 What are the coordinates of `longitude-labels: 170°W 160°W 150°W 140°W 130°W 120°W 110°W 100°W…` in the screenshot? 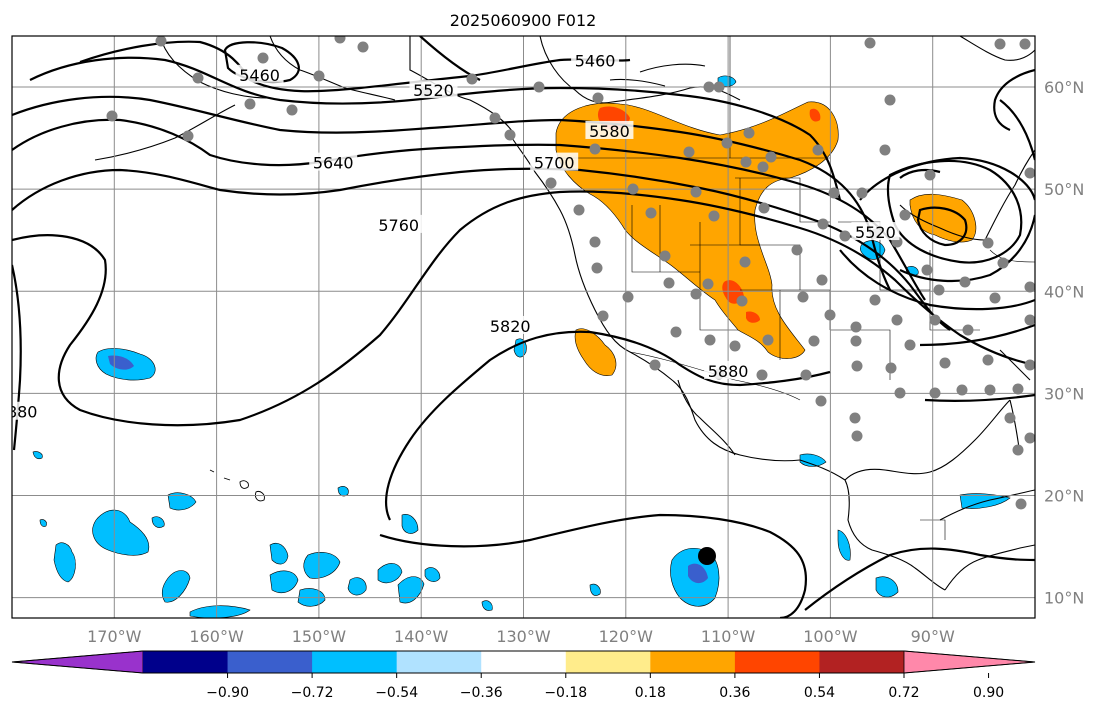 It's located at (521, 636).